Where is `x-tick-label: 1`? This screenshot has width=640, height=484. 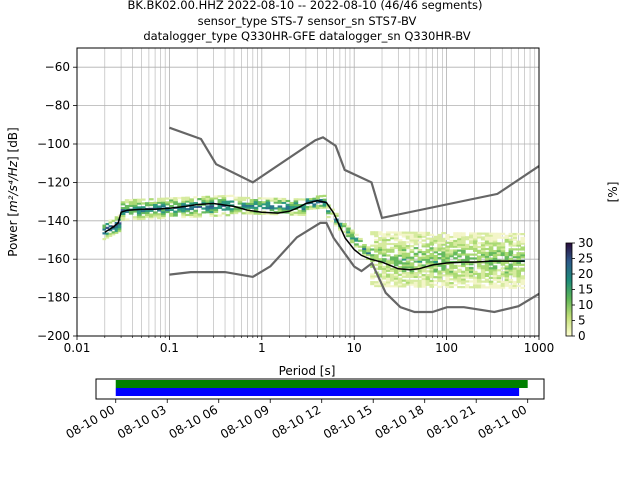
x-tick-label: 1 is located at coordinates (262, 348).